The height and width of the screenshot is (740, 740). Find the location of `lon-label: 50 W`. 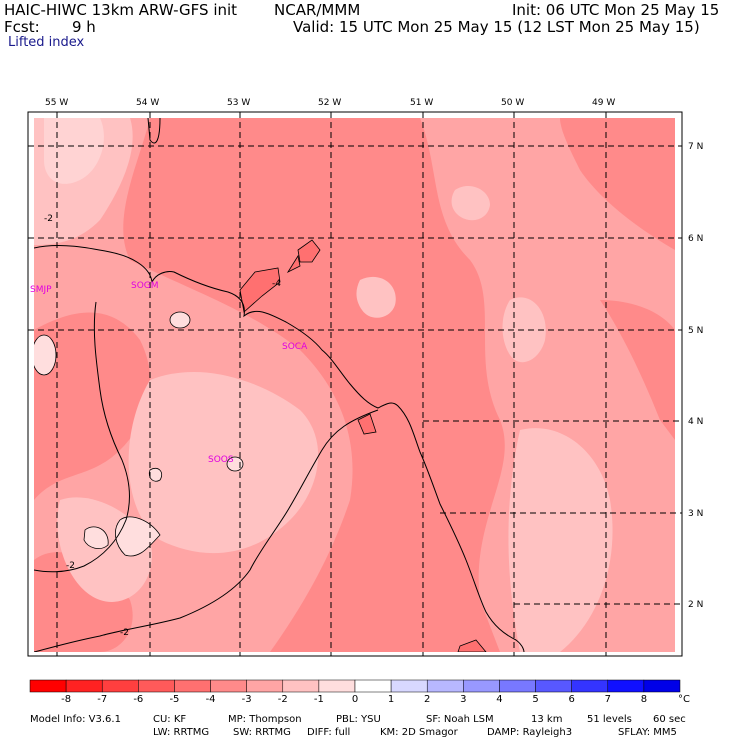

lon-label: 50 W is located at coordinates (512, 103).